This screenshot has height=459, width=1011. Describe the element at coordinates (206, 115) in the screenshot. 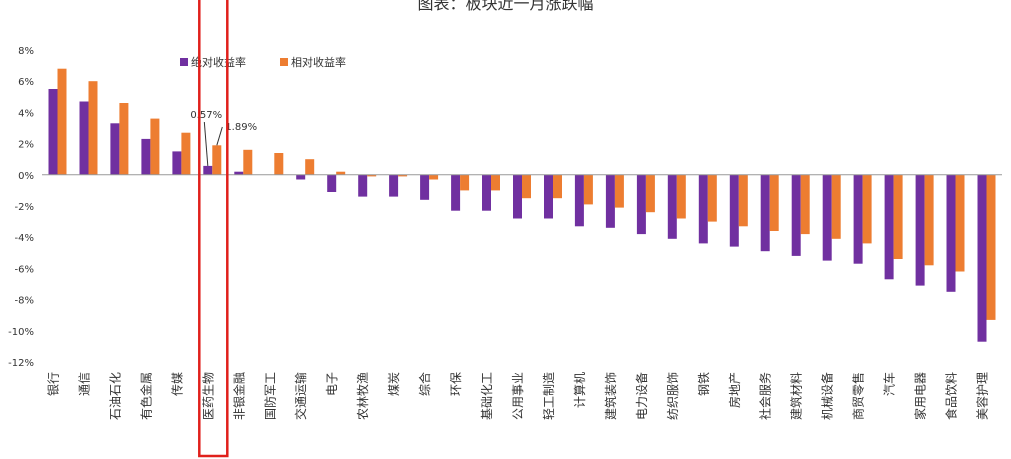

I see `annotation-label: 0.57%` at that location.